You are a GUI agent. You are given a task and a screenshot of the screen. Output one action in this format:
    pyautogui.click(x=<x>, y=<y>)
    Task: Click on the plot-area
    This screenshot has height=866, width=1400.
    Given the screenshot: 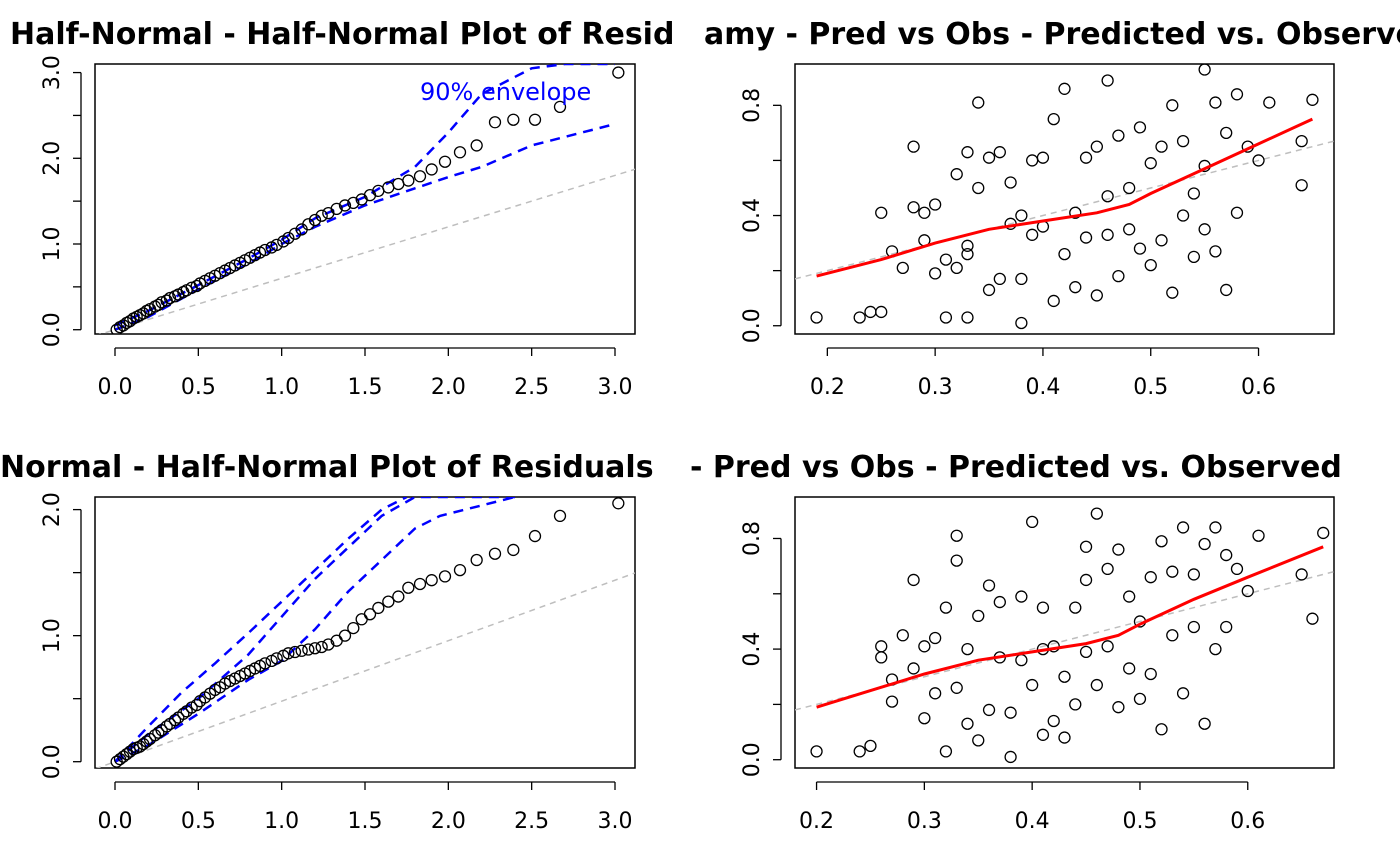 What is the action you would take?
    pyautogui.click(x=365, y=632)
    